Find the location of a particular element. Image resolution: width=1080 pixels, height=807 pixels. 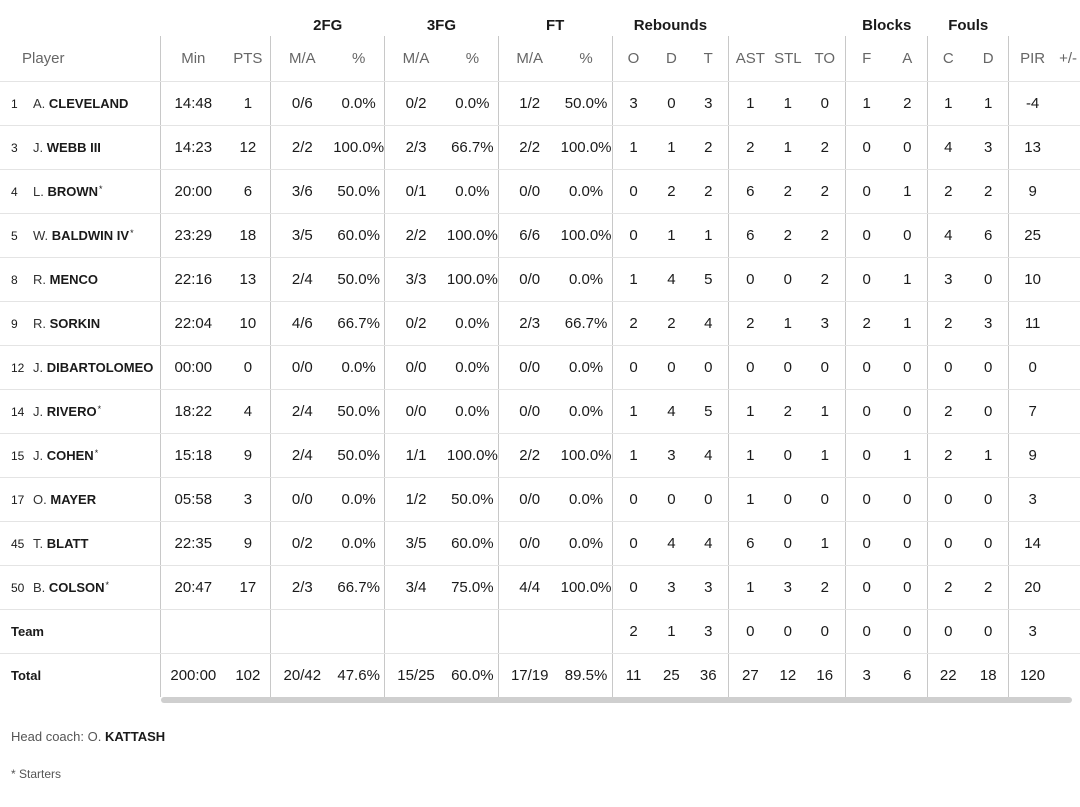

stat-ft-ma: 1/2 is located at coordinates (529, 103).